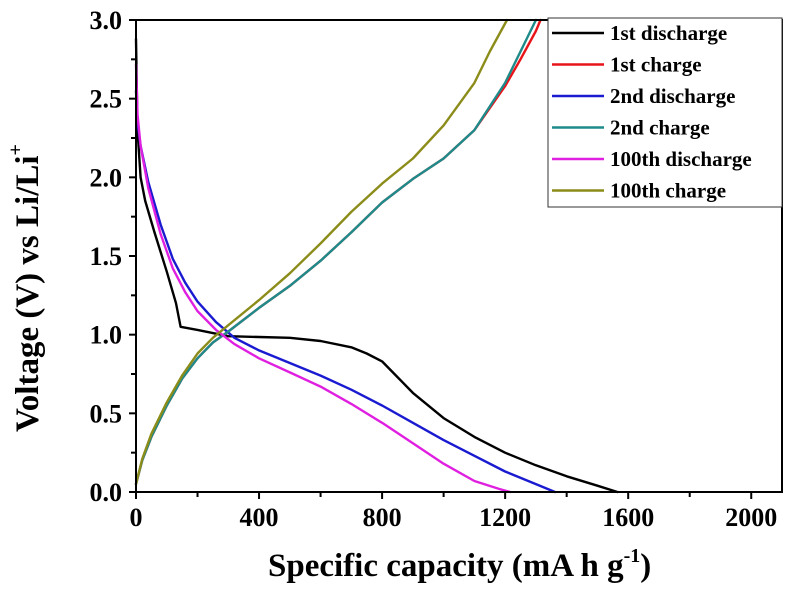 This screenshot has width=800, height=592. What do you see at coordinates (382, 517) in the screenshot?
I see `x-tick-label: 800` at bounding box center [382, 517].